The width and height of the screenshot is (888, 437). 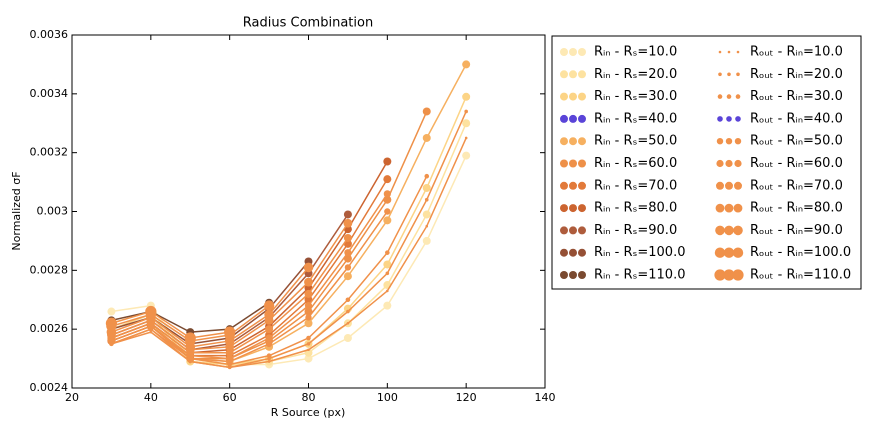 What do you see at coordinates (639, 252) in the screenshot?
I see `legend-label: Rᵢₙ - Rₛ=100.0` at bounding box center [639, 252].